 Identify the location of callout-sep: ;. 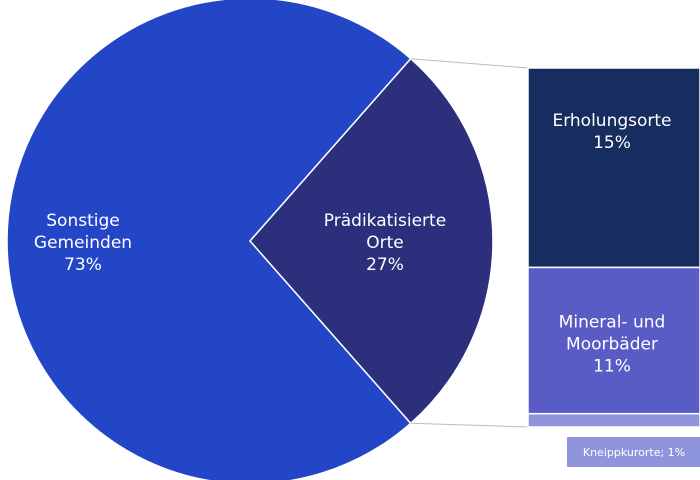
(663, 452).